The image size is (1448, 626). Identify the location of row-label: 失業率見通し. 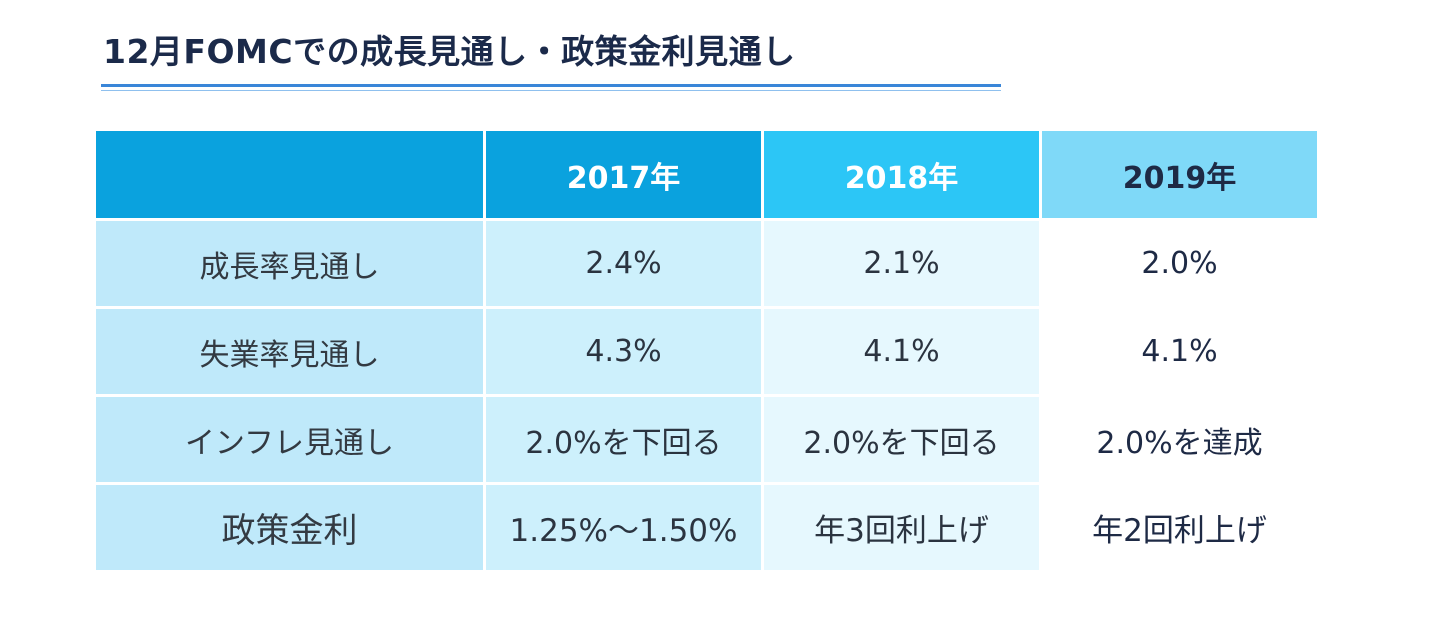
(289, 351).